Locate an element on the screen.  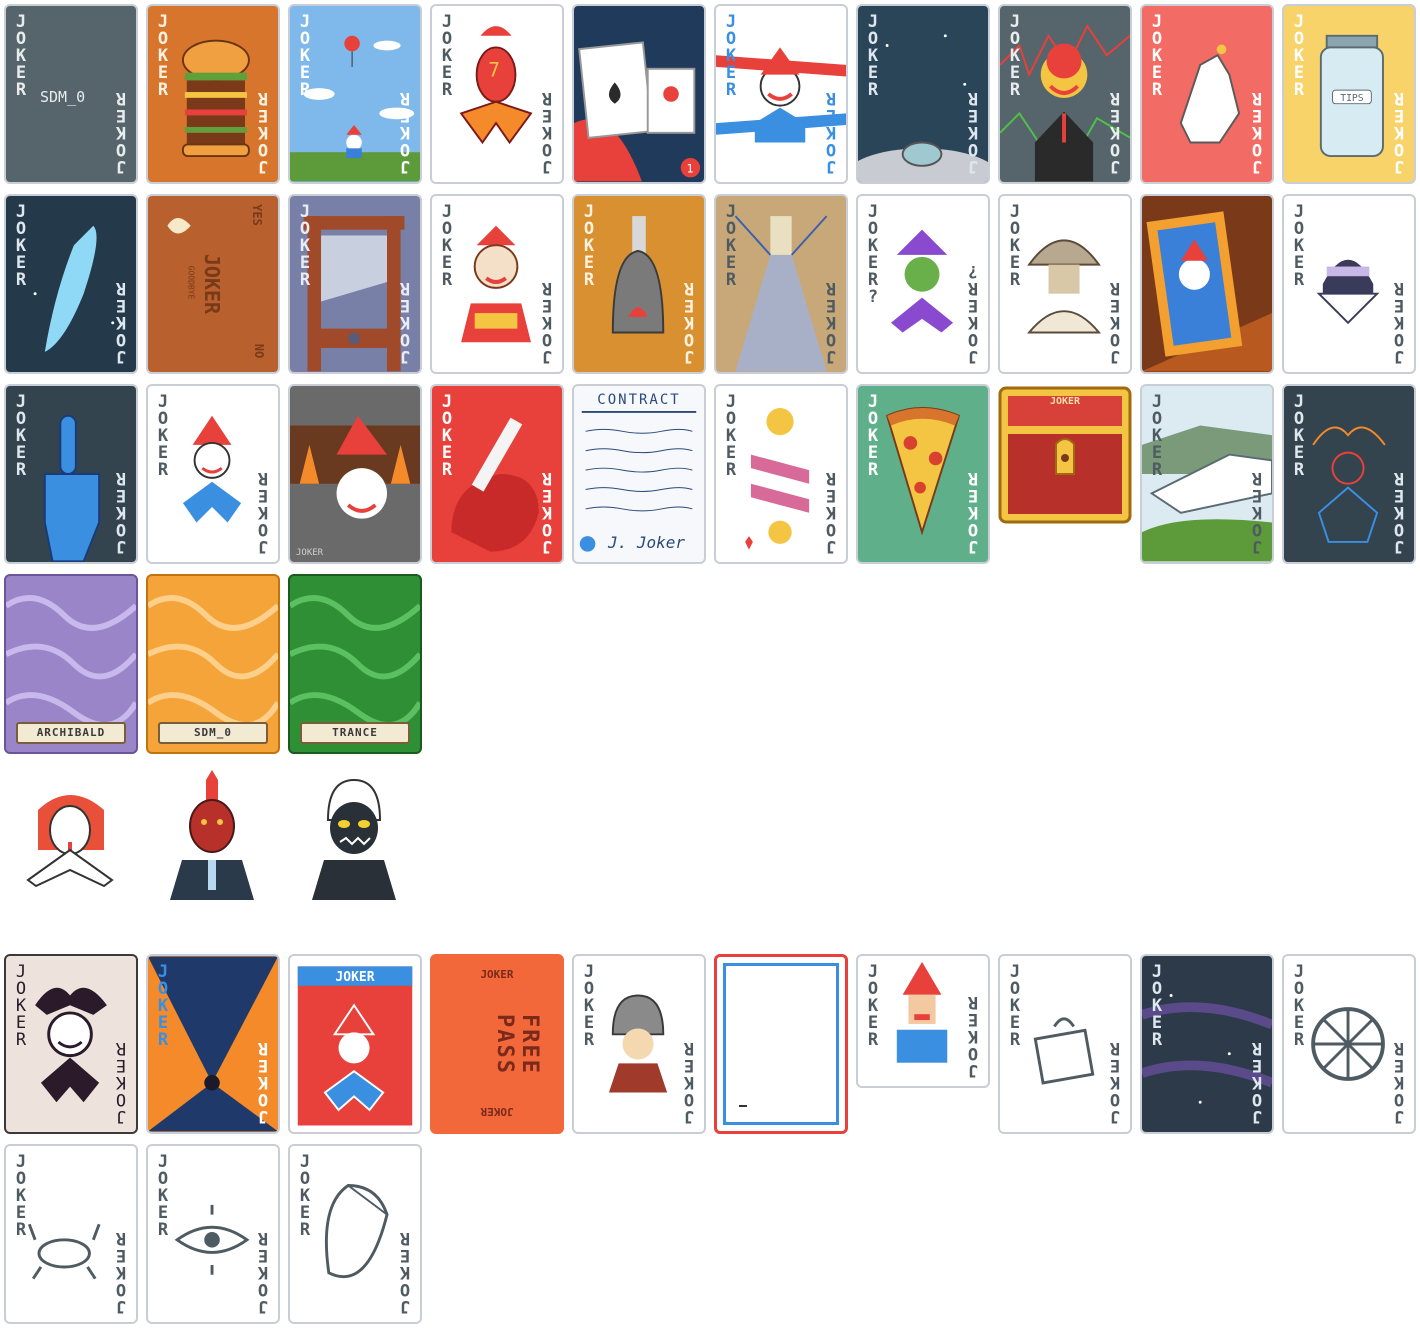
classic-jester-illustration is located at coordinates (71, 1045).